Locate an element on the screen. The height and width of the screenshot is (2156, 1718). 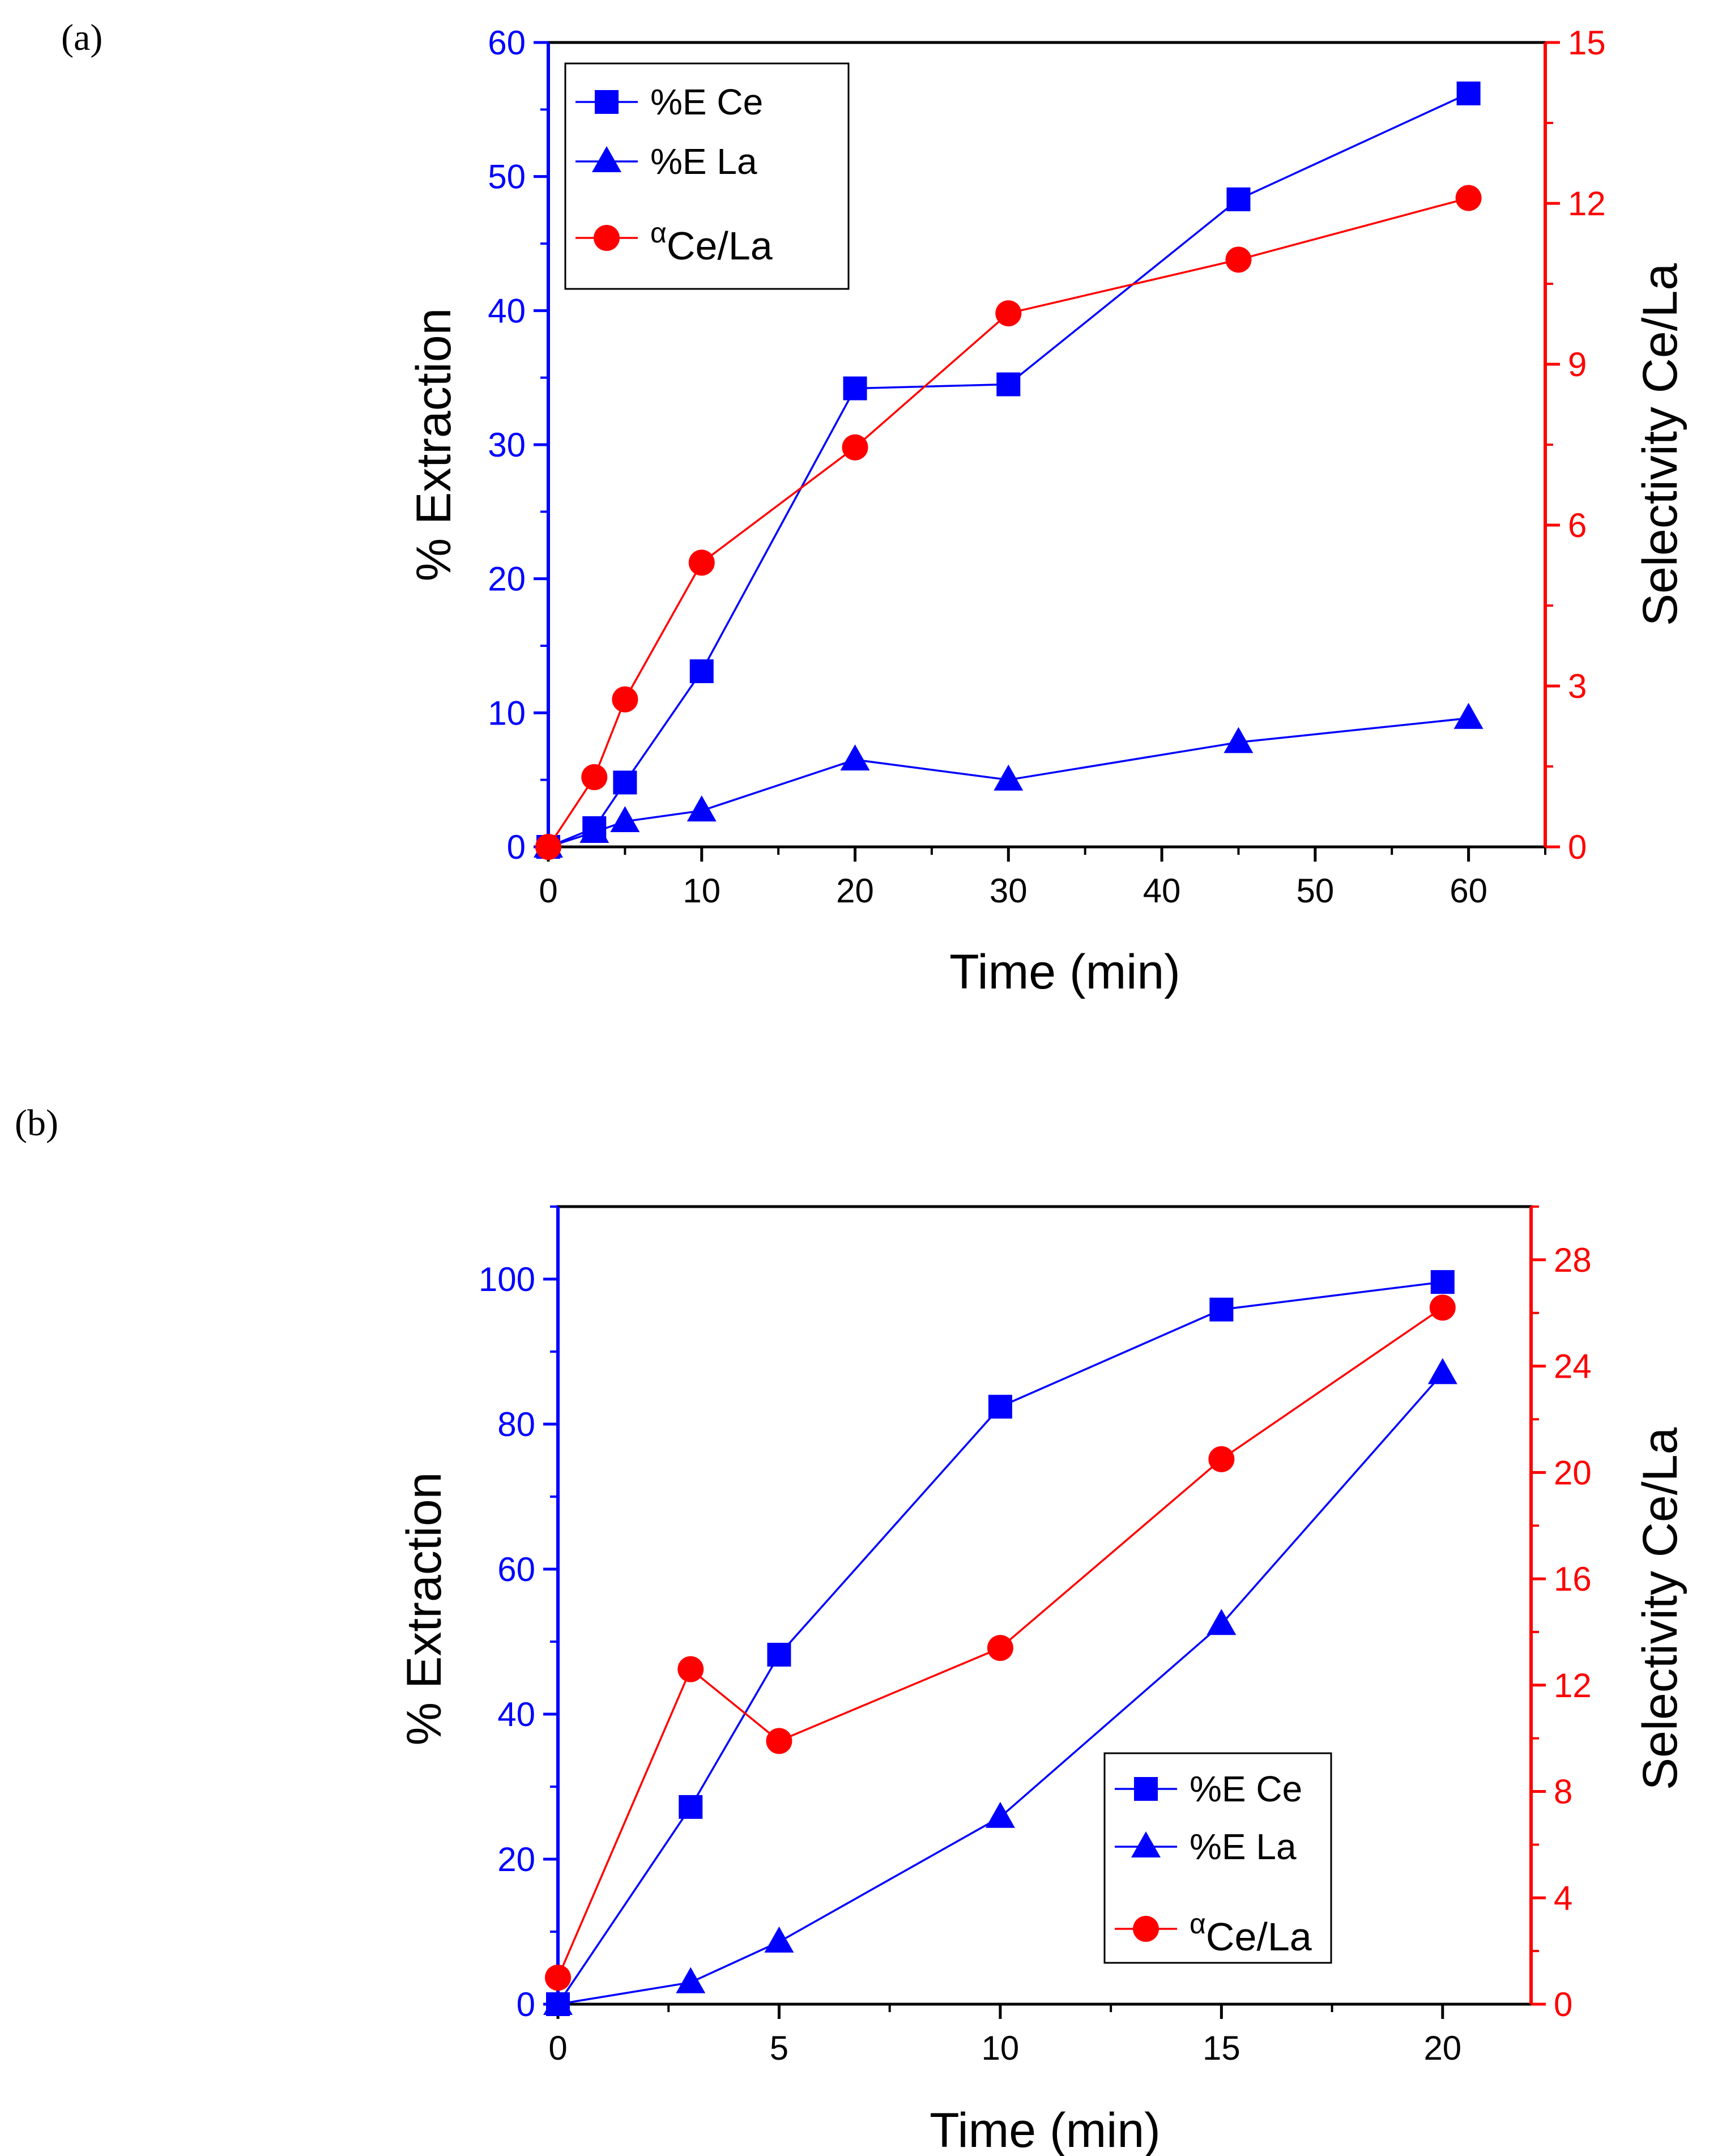
y-axis-title-a: % Extraction is located at coordinates (434, 445).